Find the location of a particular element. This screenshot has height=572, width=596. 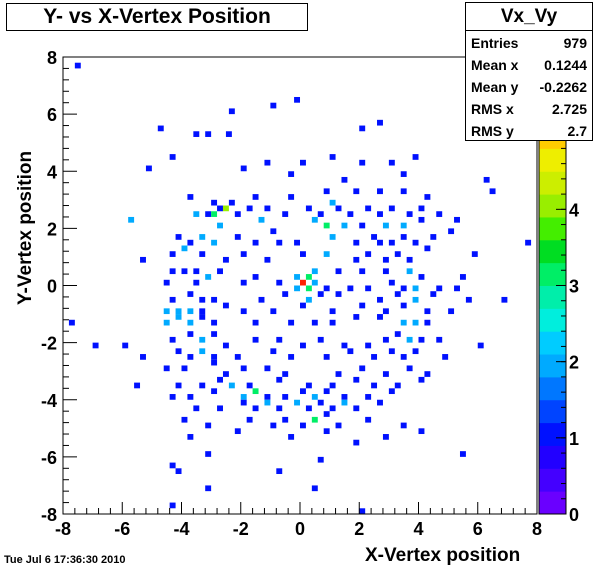

stats-value: 979 is located at coordinates (575, 43).